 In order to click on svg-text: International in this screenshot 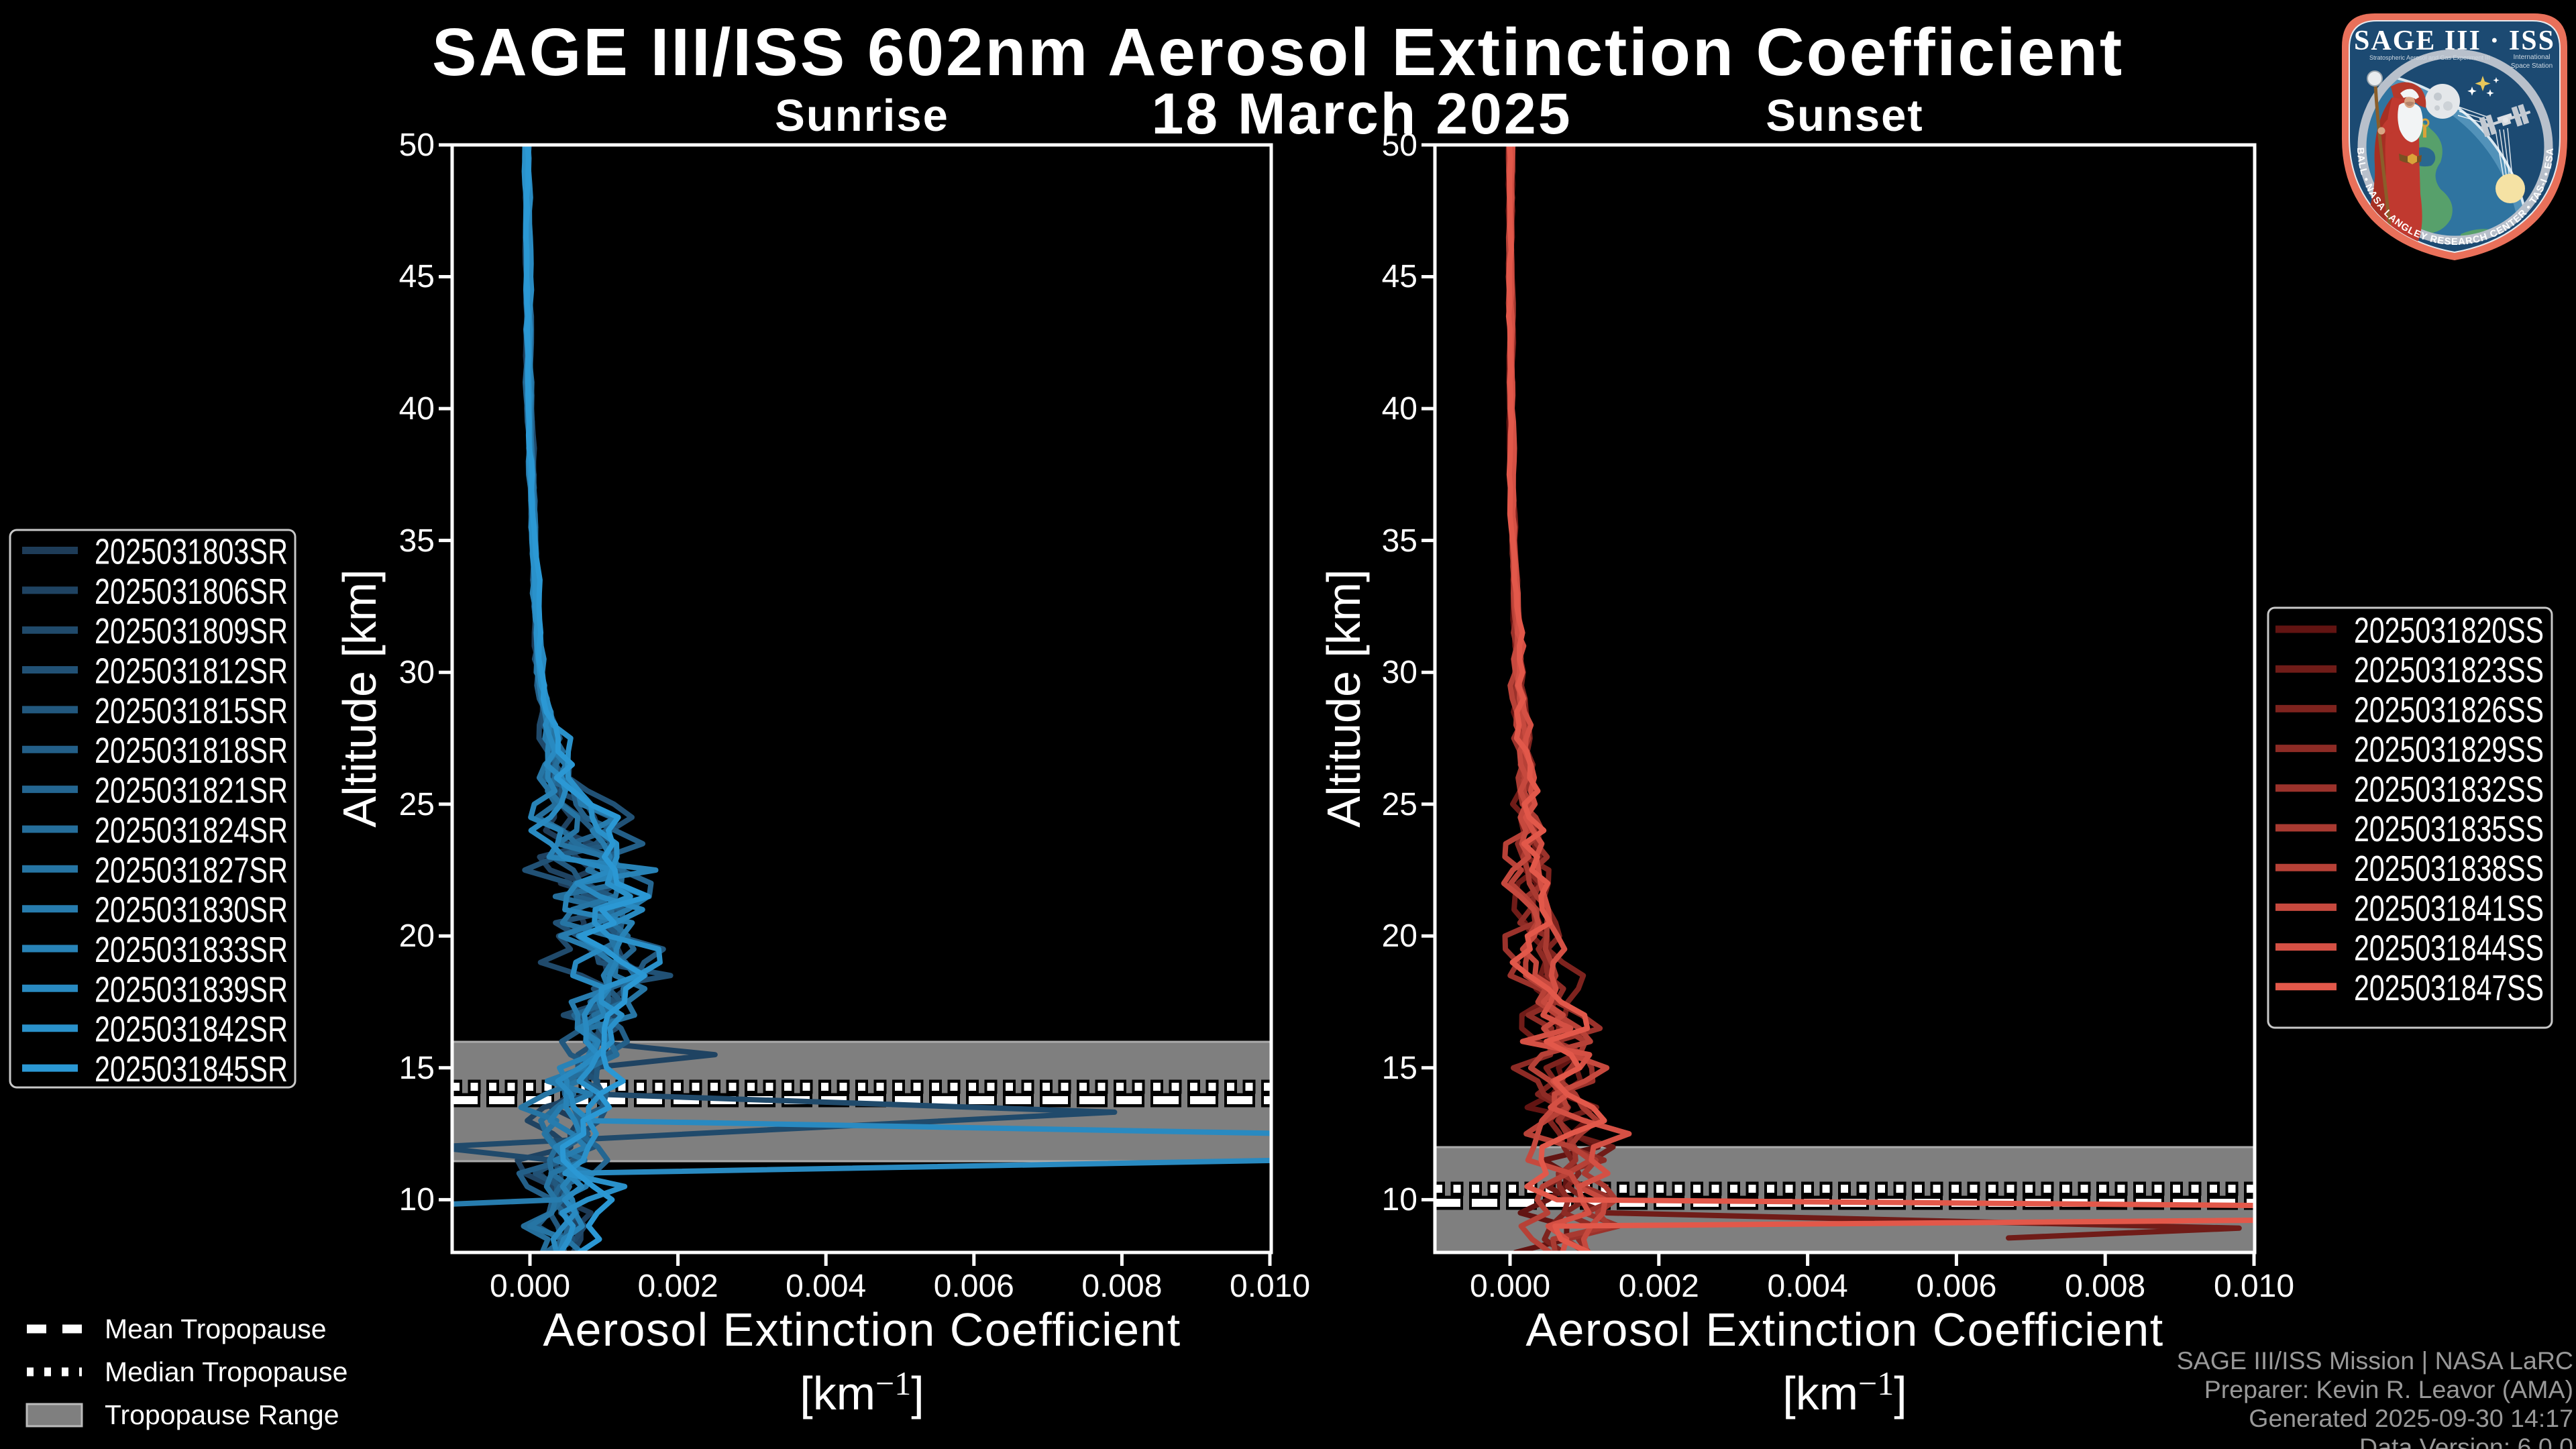, I will do `click(2531, 57)`.